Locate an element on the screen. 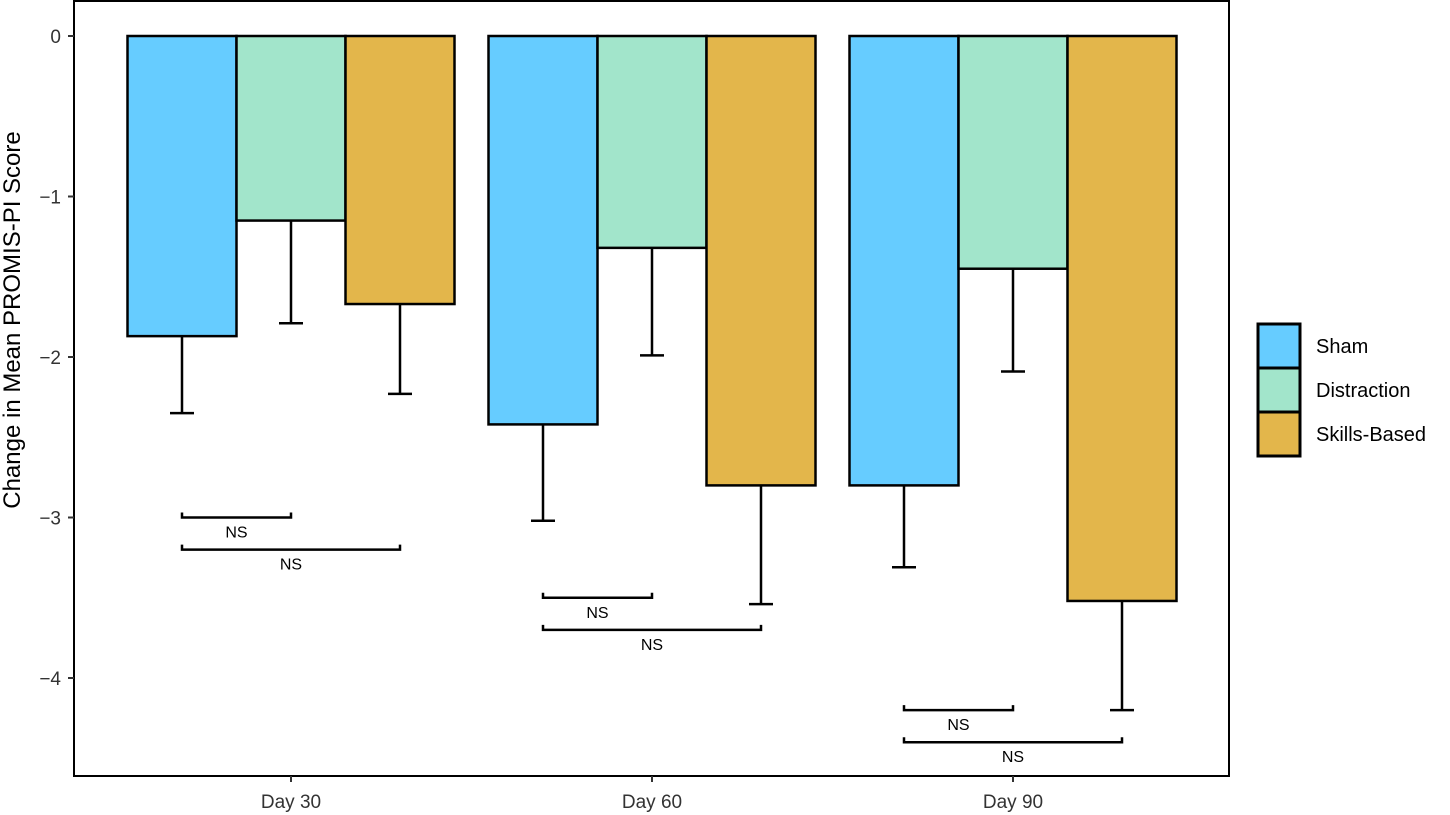 The image size is (1450, 815). y-tick-label: −2 is located at coordinates (50, 358).